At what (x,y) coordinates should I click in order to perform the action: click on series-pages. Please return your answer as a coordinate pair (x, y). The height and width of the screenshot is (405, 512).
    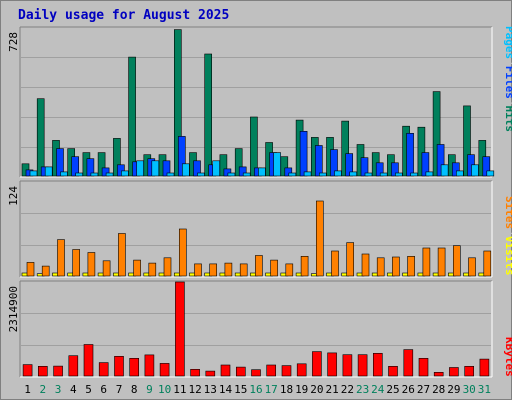
    Looking at the image, I should click on (262, 164).